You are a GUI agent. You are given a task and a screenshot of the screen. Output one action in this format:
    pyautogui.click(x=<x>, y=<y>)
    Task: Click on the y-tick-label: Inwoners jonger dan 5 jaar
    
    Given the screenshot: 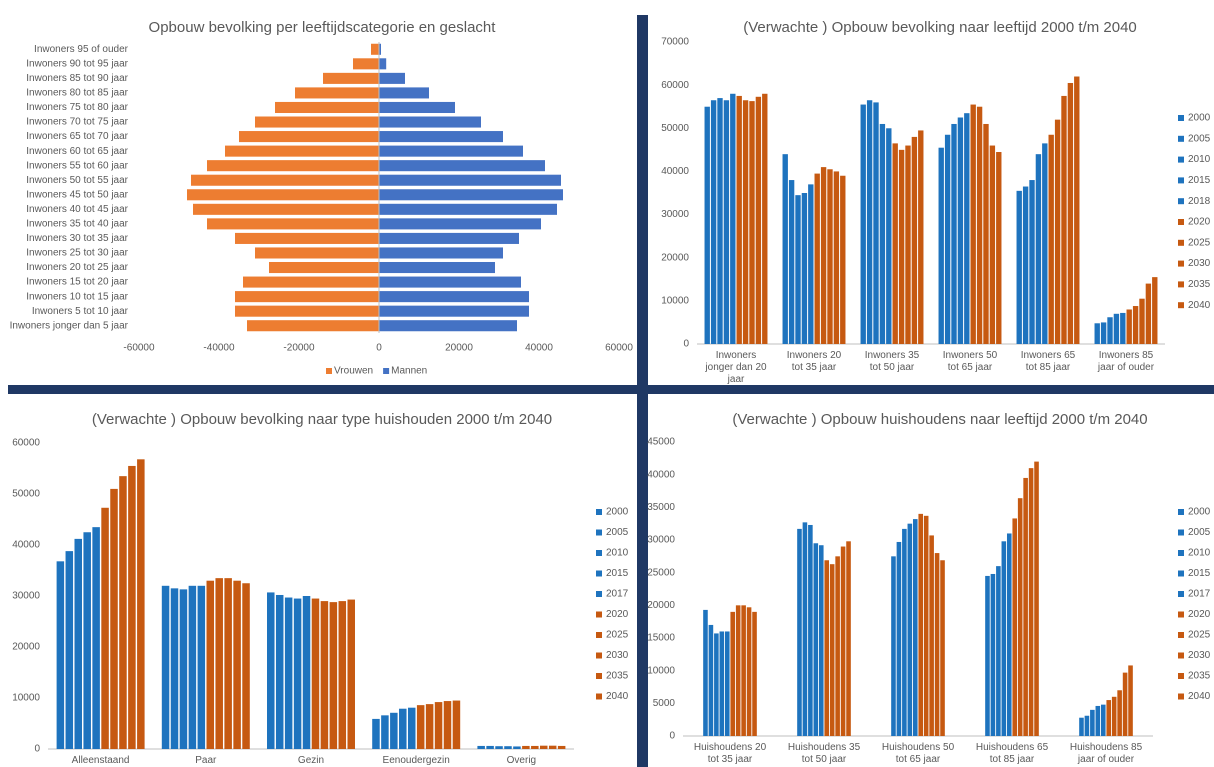 What is the action you would take?
    pyautogui.click(x=69, y=325)
    